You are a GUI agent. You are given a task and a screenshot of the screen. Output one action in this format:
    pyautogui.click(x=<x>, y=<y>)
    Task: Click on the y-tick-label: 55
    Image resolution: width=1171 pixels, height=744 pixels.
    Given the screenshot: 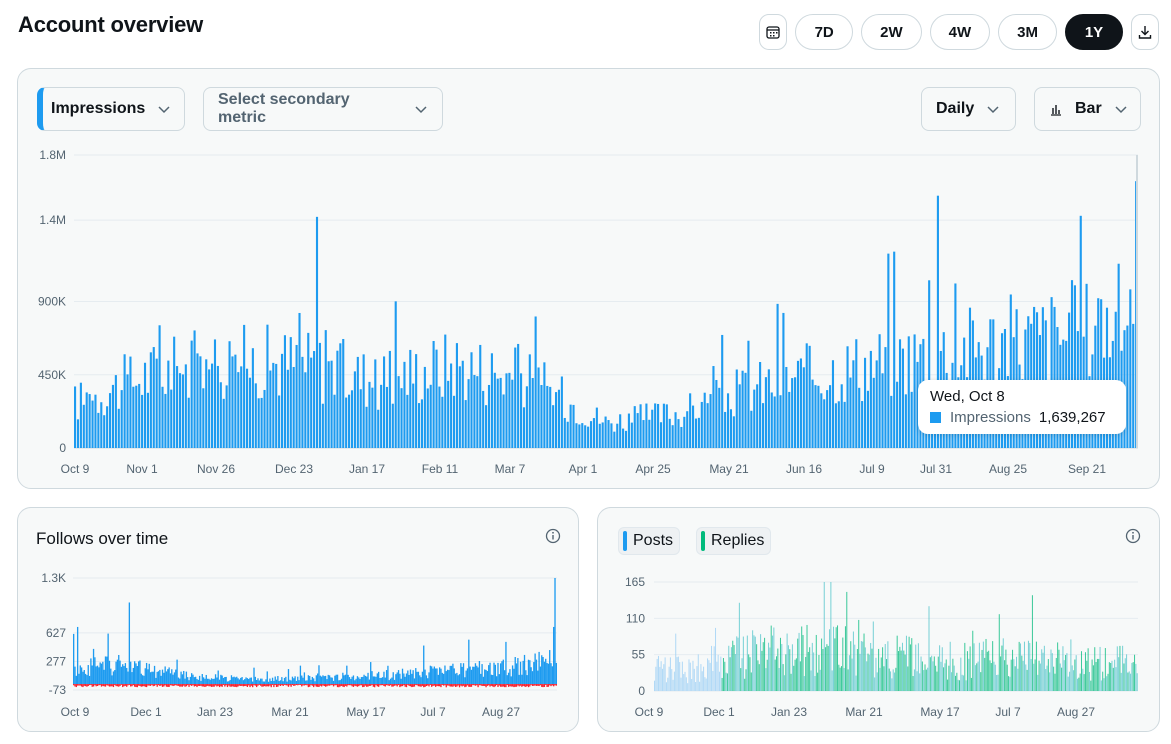 What is the action you would take?
    pyautogui.click(x=639, y=655)
    